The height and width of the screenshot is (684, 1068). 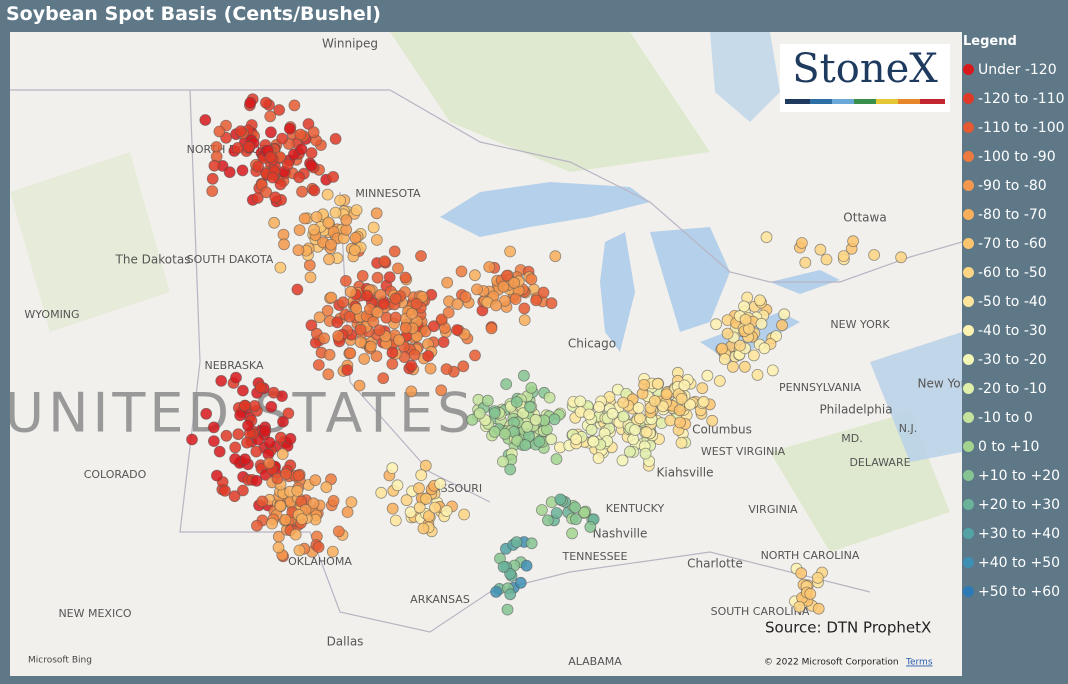 What do you see at coordinates (1012, 359) in the screenshot?
I see `legend-label: -30 to -20` at bounding box center [1012, 359].